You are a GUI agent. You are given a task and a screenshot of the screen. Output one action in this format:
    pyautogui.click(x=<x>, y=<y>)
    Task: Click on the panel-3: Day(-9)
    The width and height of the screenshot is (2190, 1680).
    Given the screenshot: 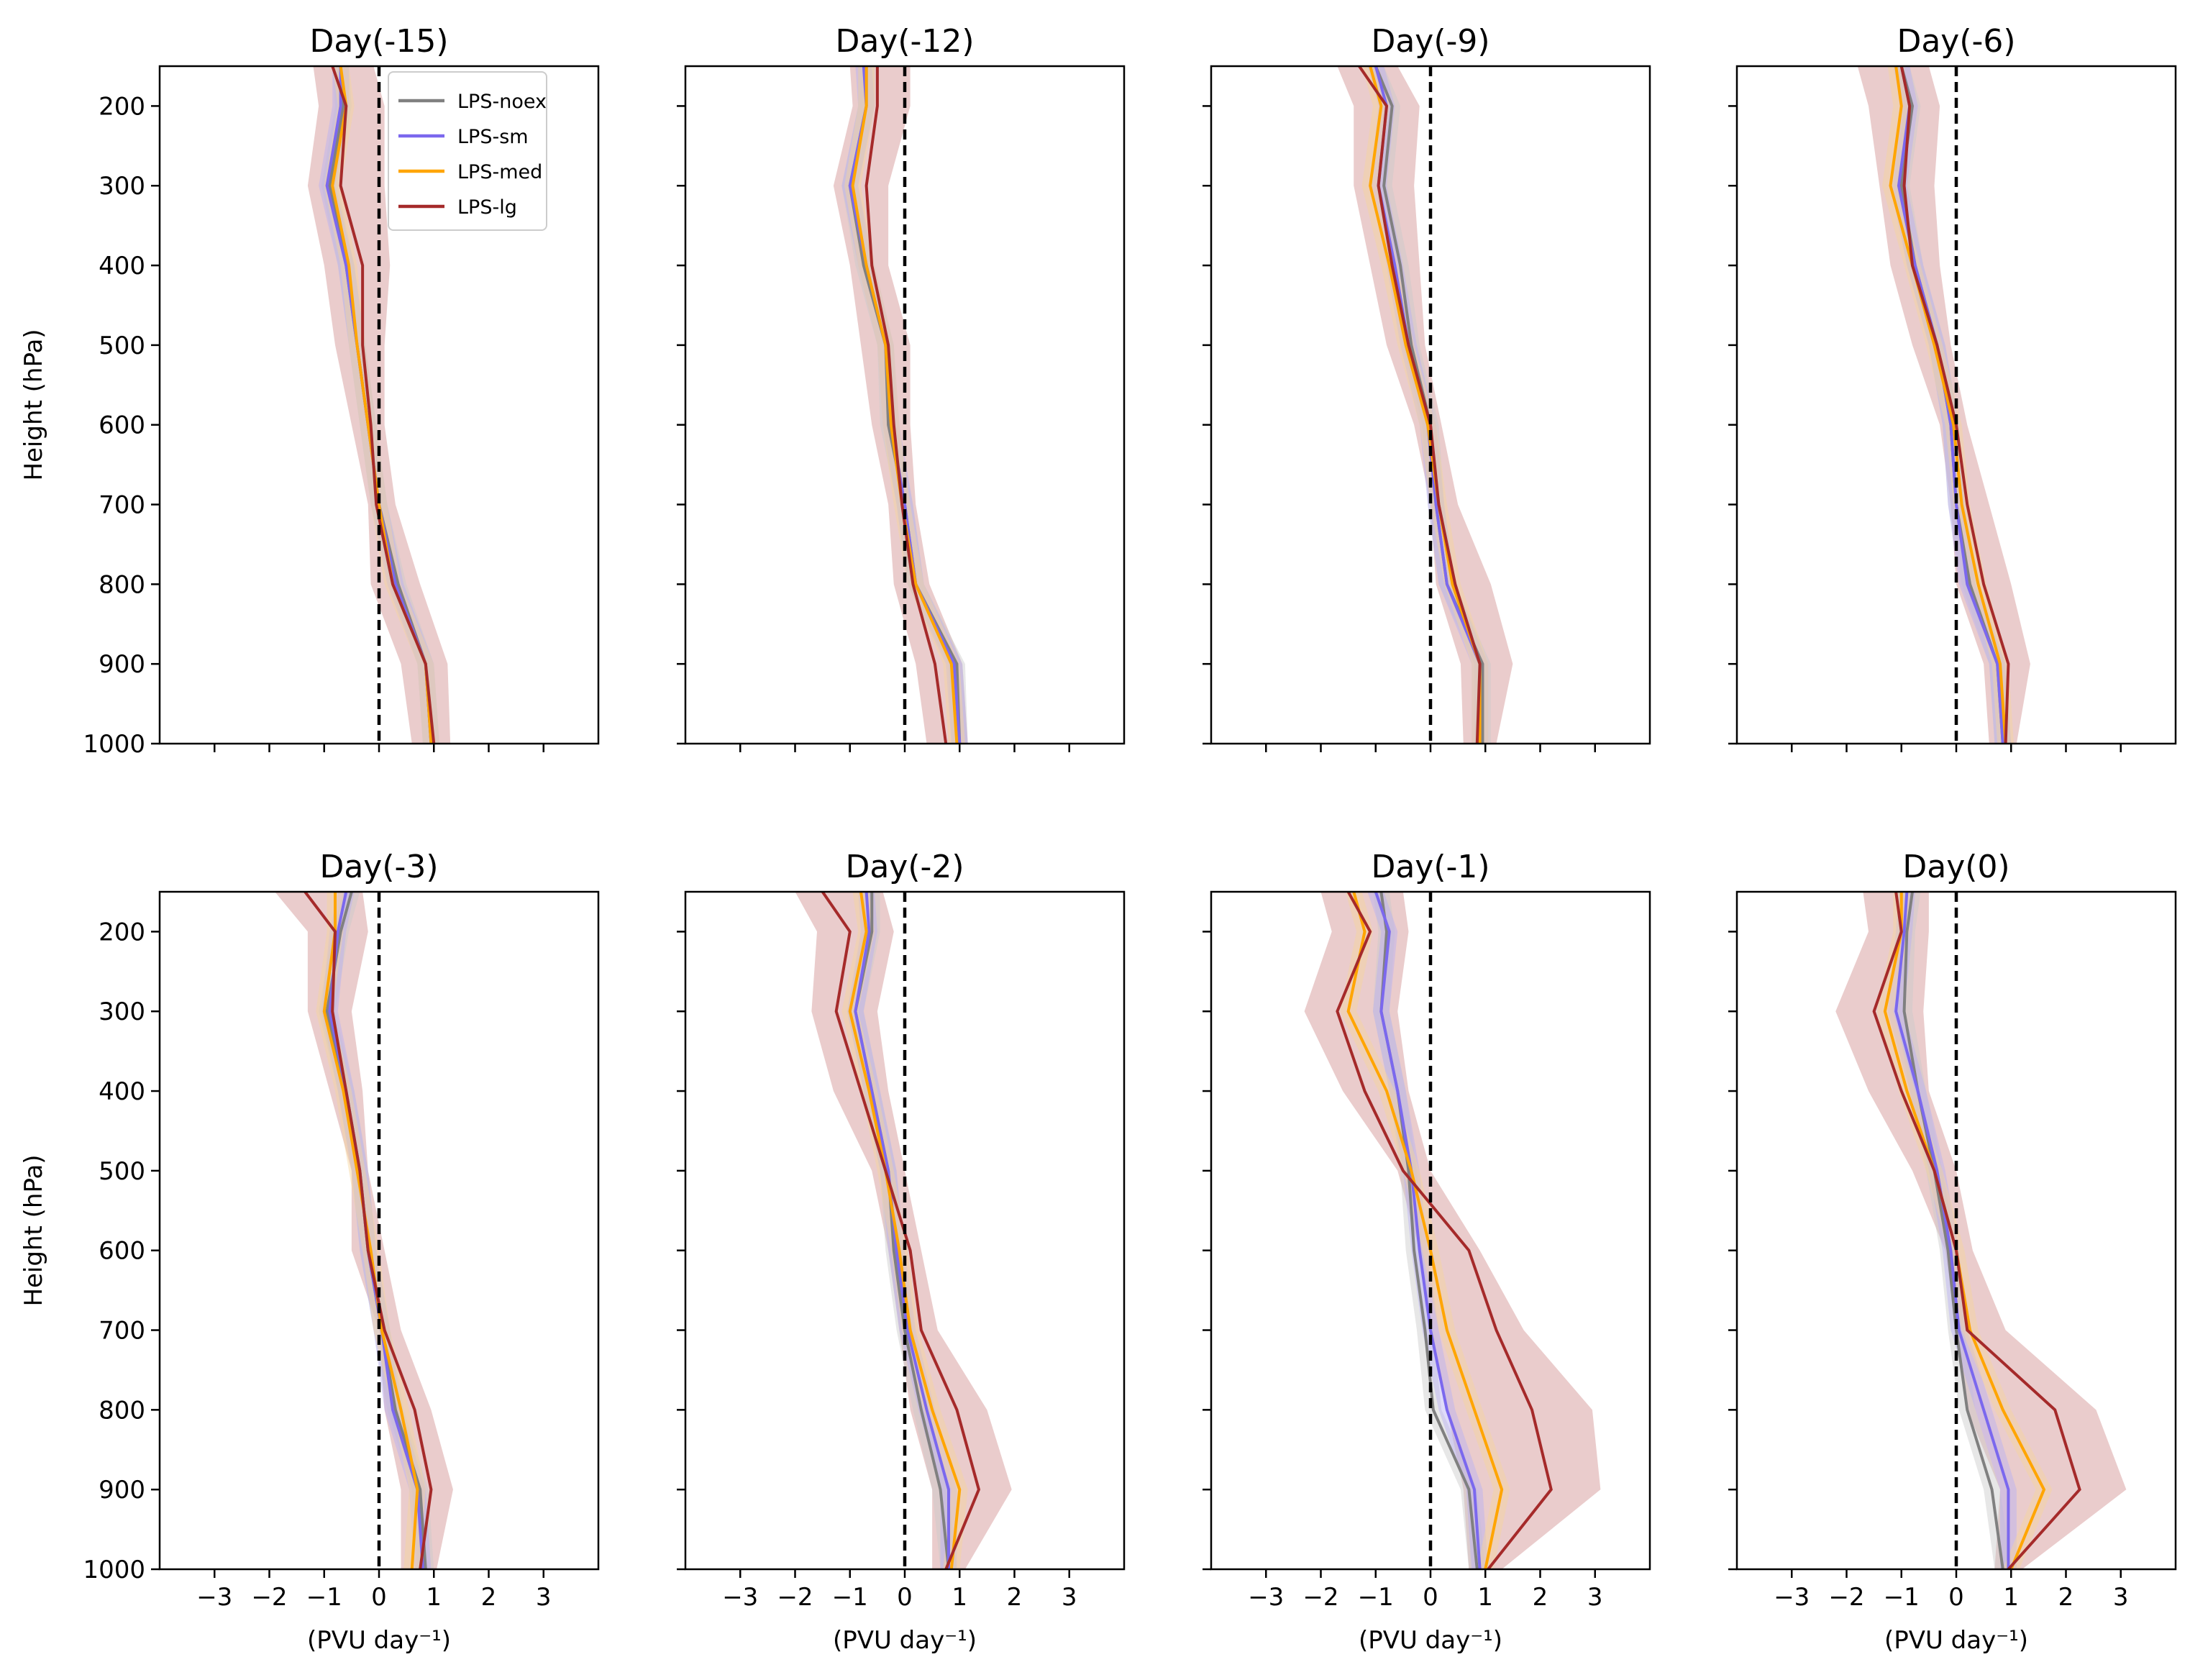 What is the action you would take?
    pyautogui.click(x=1427, y=387)
    